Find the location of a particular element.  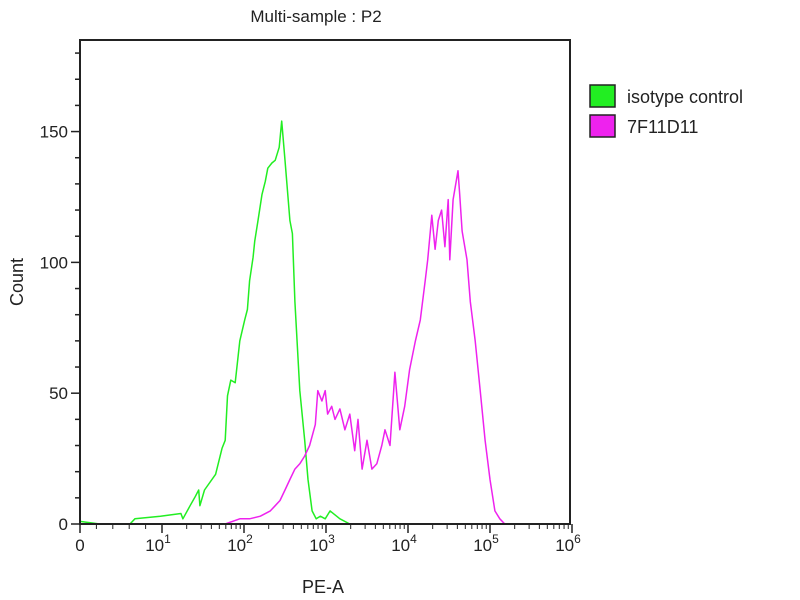

y-axis-label: Count is located at coordinates (17, 282).